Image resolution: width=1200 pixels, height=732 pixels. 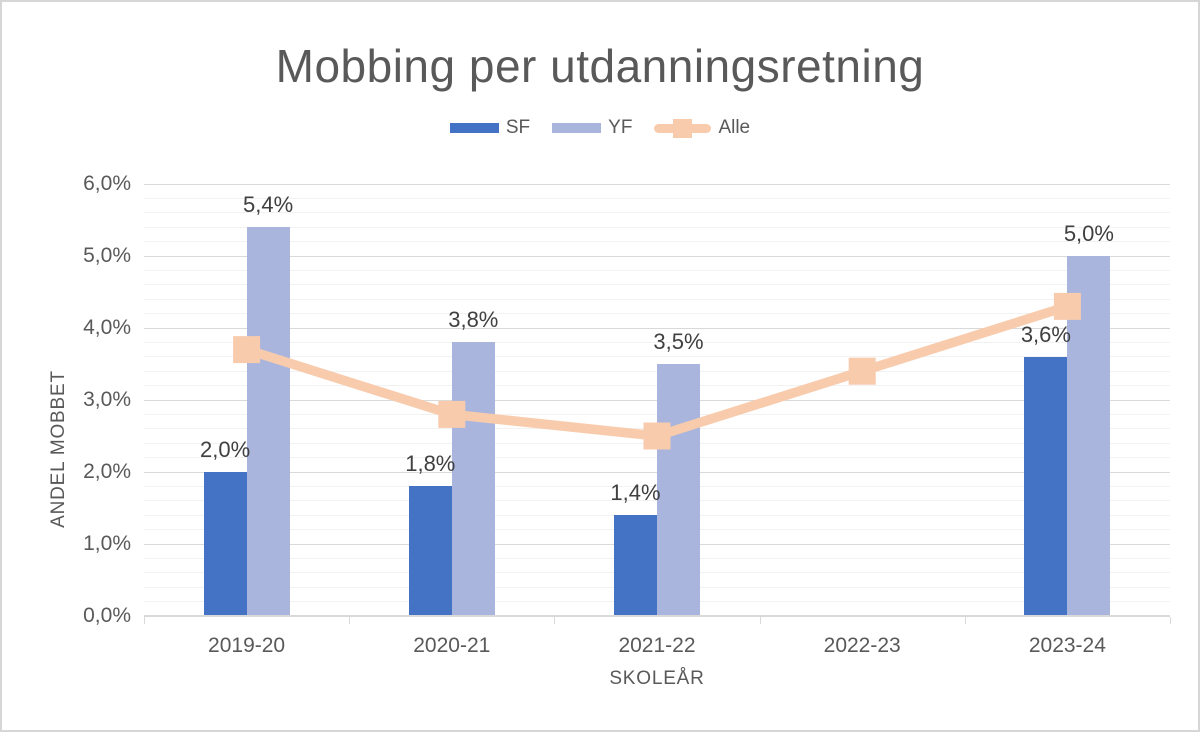 I want to click on x-category-label: 2023-24, so click(x=1067, y=645).